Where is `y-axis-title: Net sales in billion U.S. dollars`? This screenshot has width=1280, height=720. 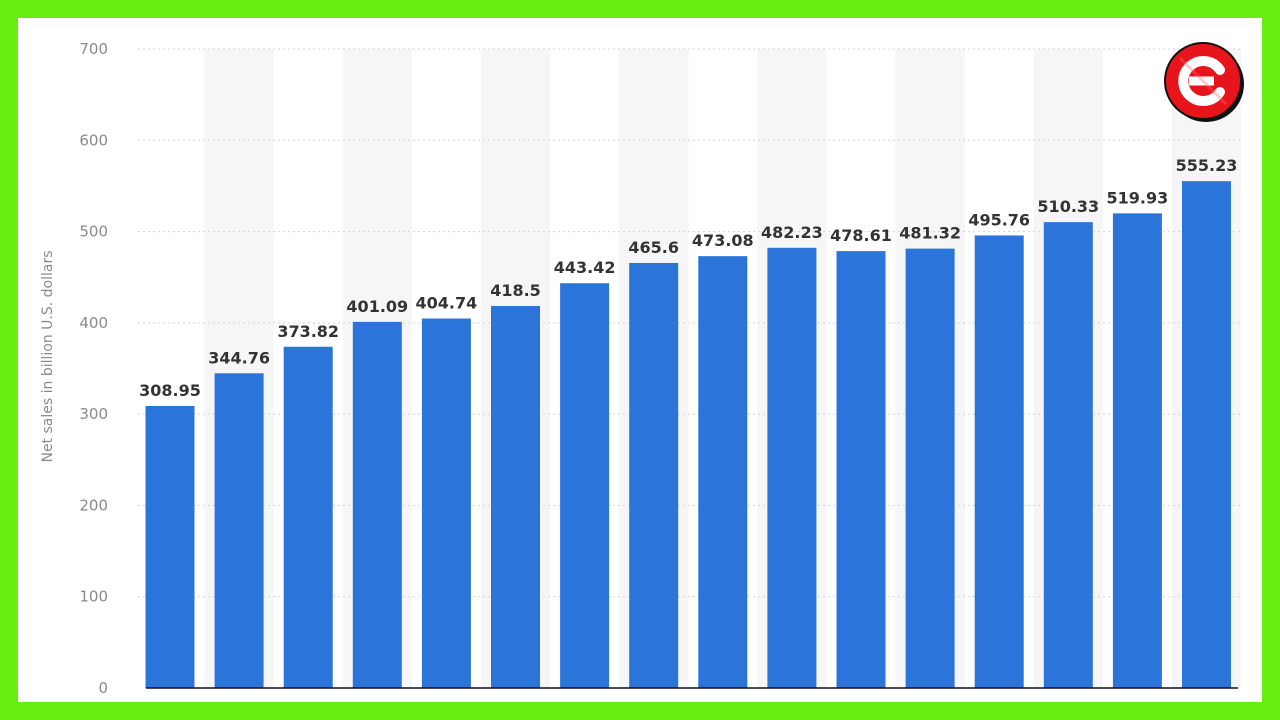
y-axis-title: Net sales in billion U.S. dollars is located at coordinates (48, 356).